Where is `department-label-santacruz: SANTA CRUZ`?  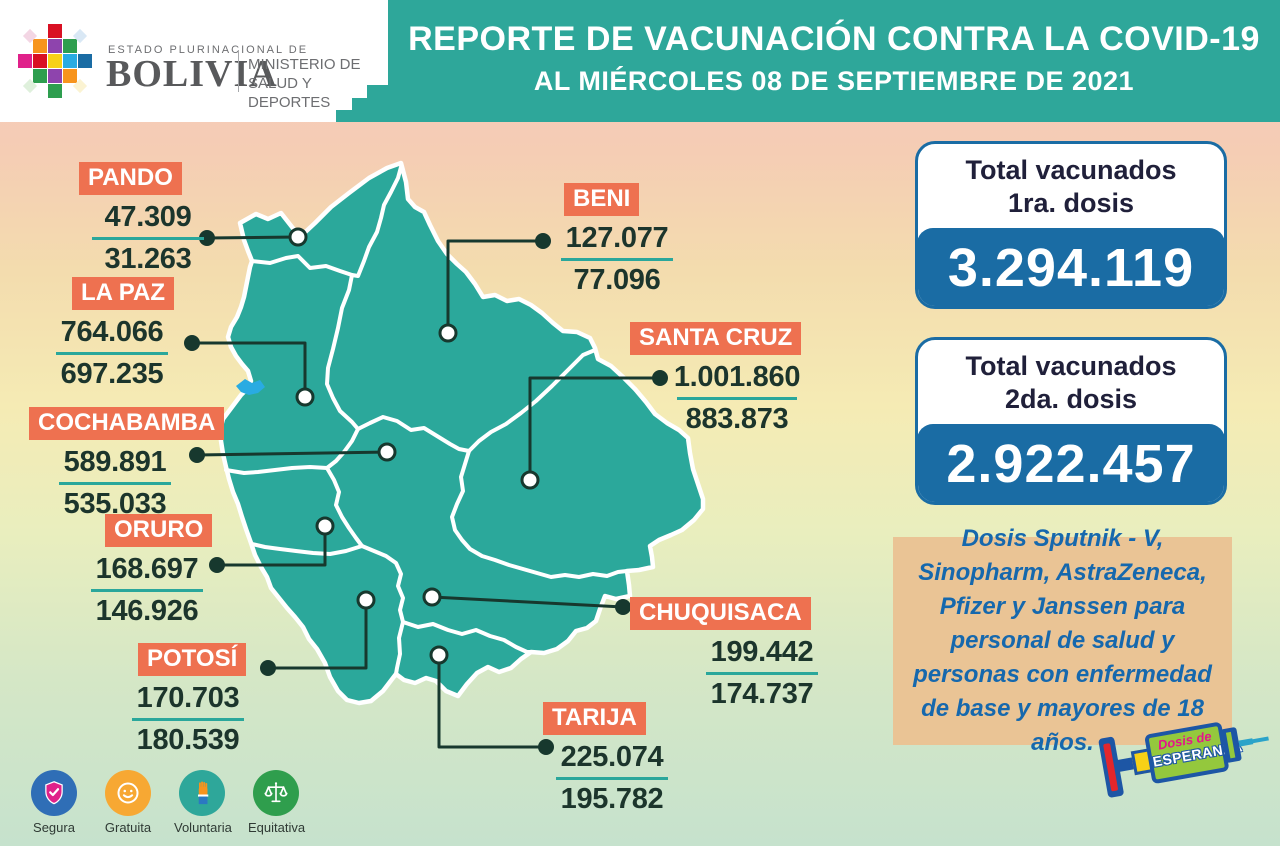
department-label-santacruz: SANTA CRUZ is located at coordinates (716, 338).